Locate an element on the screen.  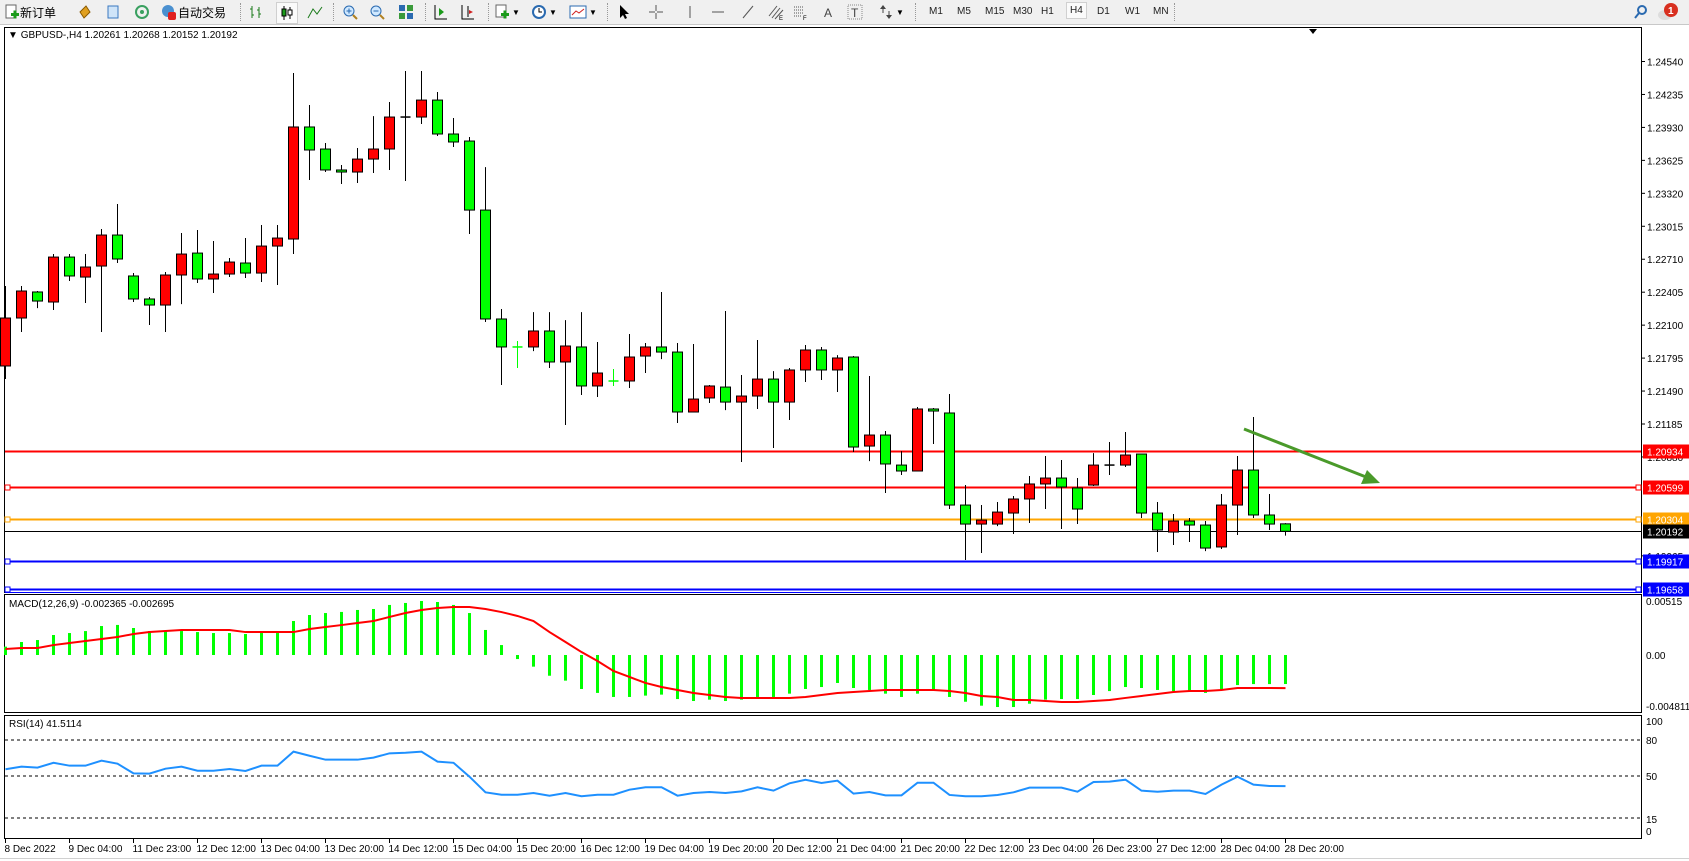
timeframe-m5: M5 is located at coordinates (964, 11).